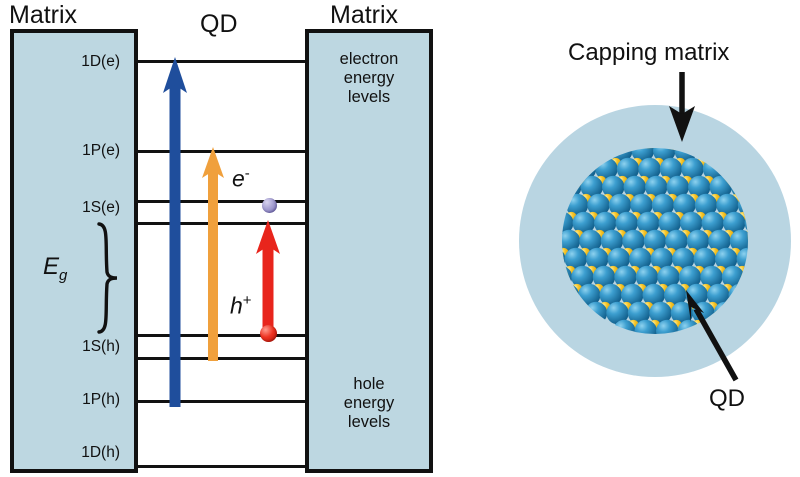 The width and height of the screenshot is (800, 477). What do you see at coordinates (222, 466) in the screenshot?
I see `level-line-1Dh` at bounding box center [222, 466].